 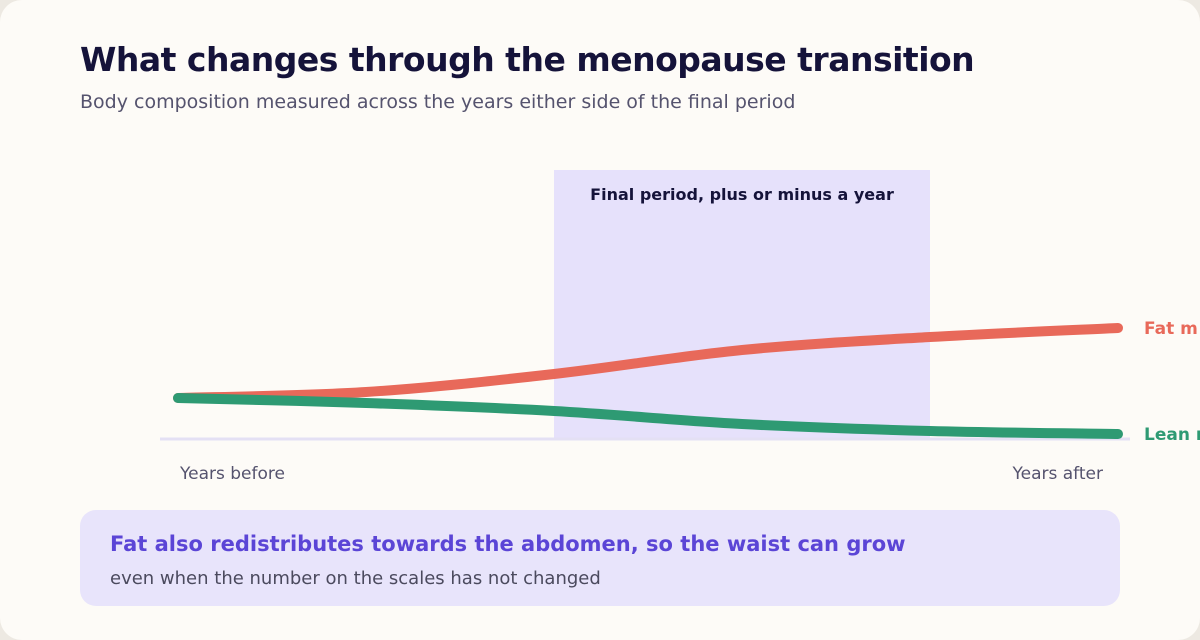 What do you see at coordinates (742, 305) in the screenshot?
I see `final-period-band` at bounding box center [742, 305].